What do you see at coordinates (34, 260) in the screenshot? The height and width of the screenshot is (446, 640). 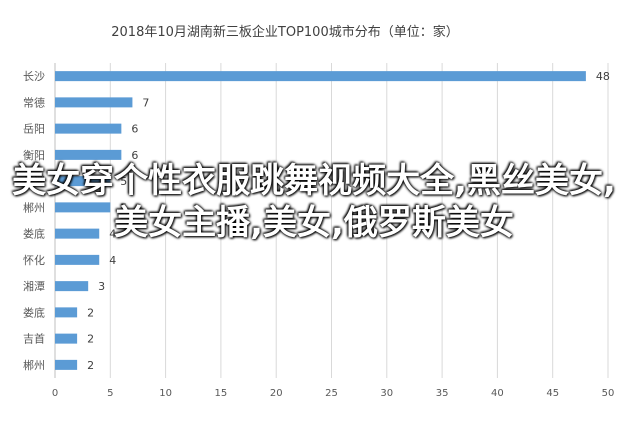 I see `category-label: 怀化` at bounding box center [34, 260].